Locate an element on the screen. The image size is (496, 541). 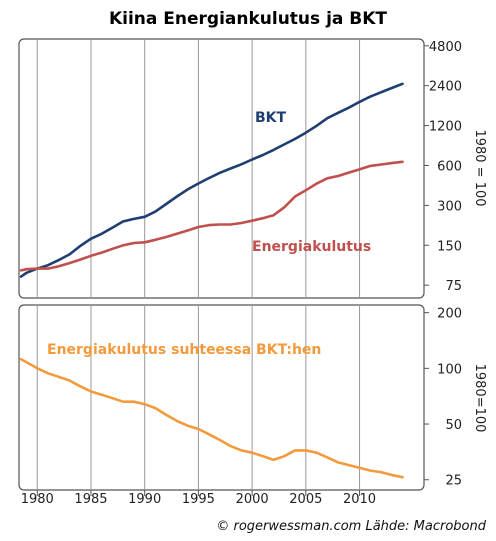
y-tick-label-50: 50 is located at coordinates (453, 425).